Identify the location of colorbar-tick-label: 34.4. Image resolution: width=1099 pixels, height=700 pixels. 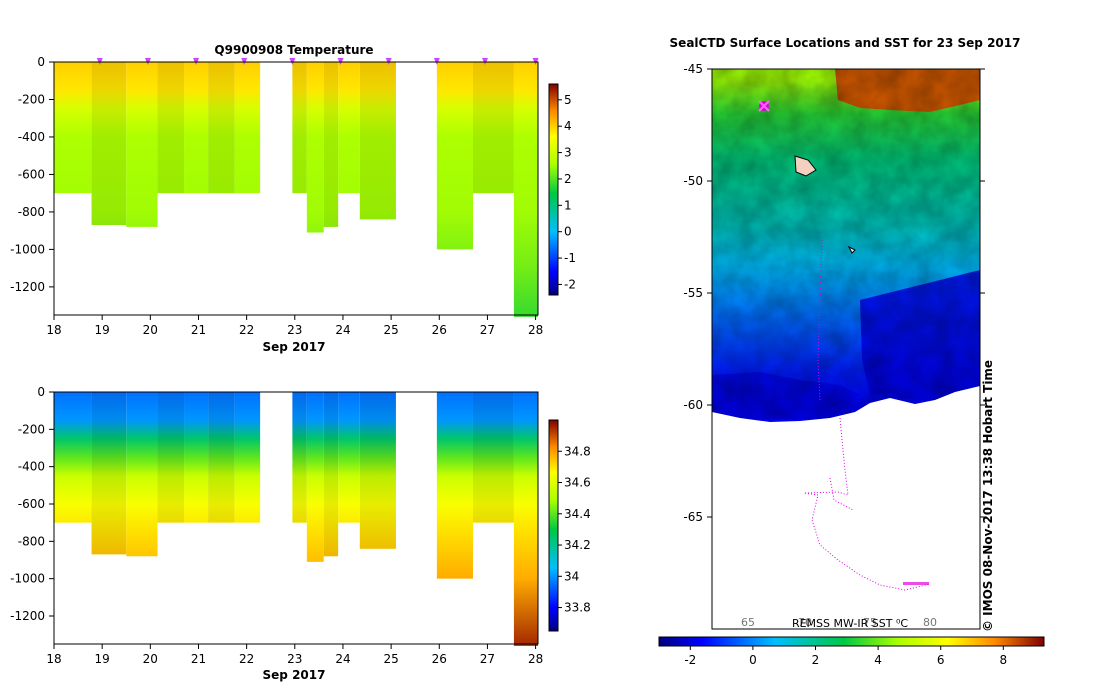
(577, 514).